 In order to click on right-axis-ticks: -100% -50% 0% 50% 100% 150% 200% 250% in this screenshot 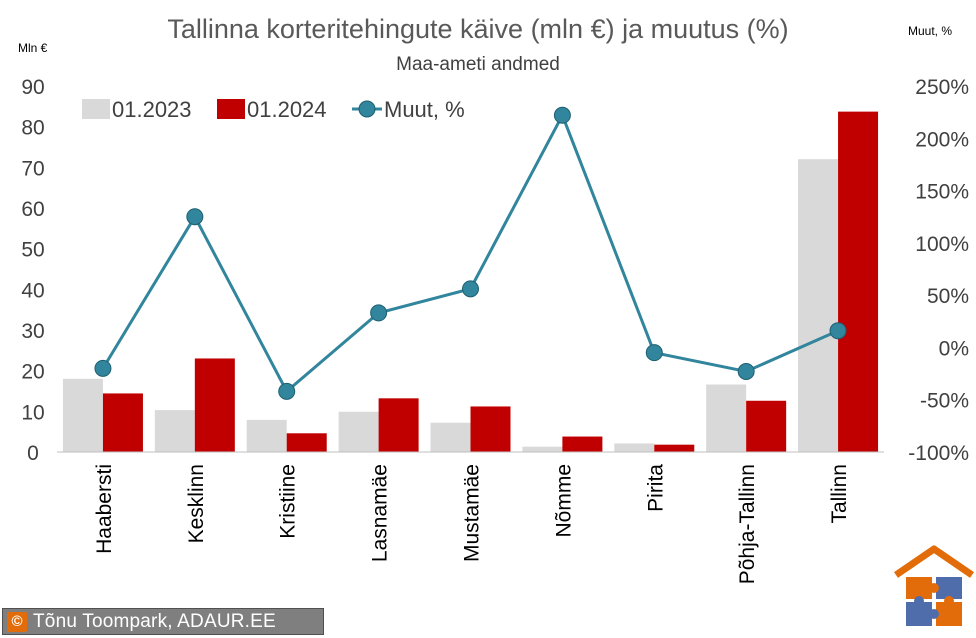, I will do `click(938, 270)`.